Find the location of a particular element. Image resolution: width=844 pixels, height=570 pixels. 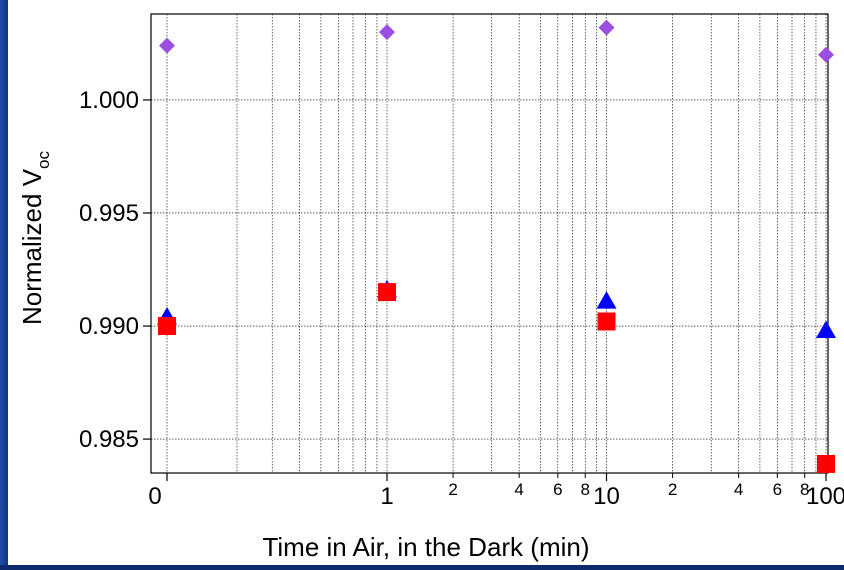

y-tick-label: 1.000 is located at coordinates (109, 100).